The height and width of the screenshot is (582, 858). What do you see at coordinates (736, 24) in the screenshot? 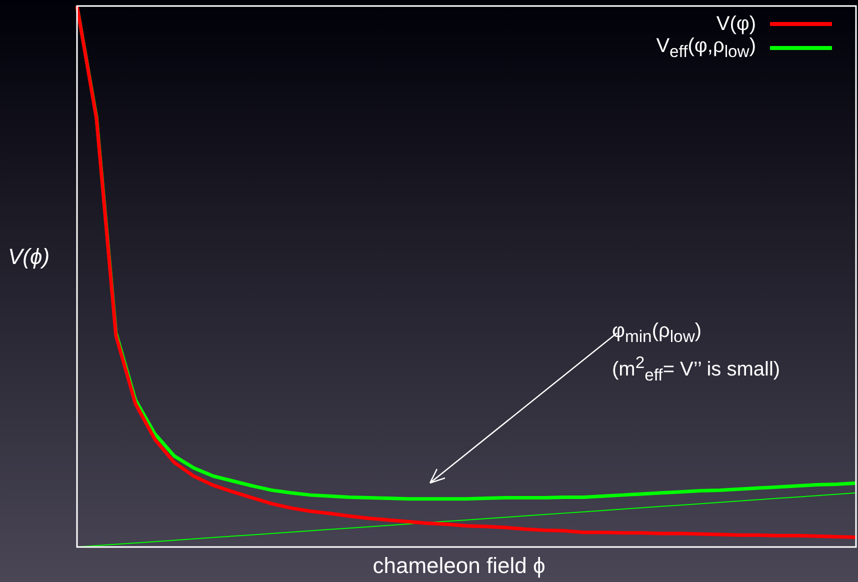
I see `legend-label: V(φ)` at bounding box center [736, 24].